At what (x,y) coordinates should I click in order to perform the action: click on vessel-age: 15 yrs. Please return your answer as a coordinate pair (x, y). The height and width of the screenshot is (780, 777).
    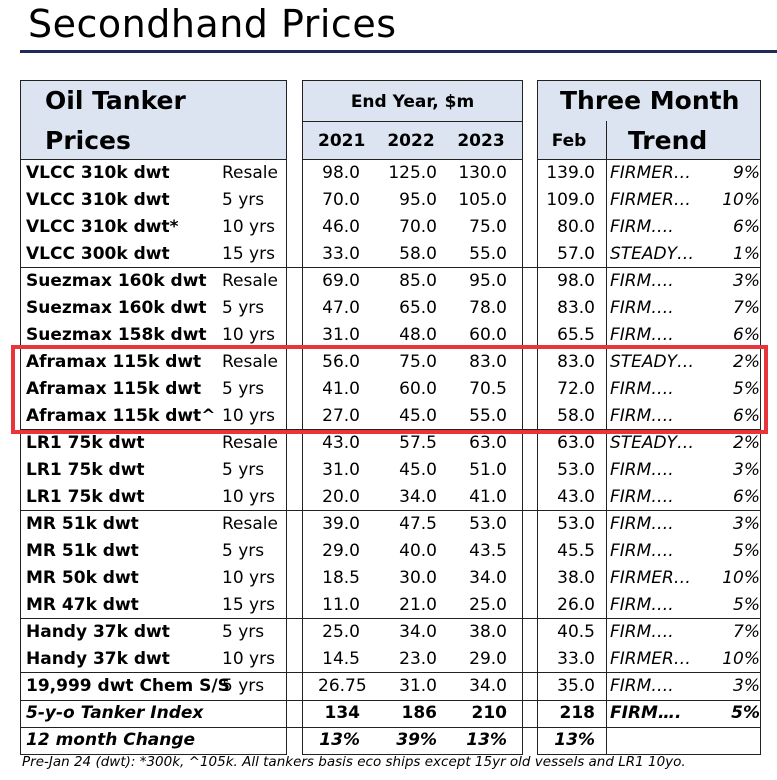
    Looking at the image, I should click on (248, 605).